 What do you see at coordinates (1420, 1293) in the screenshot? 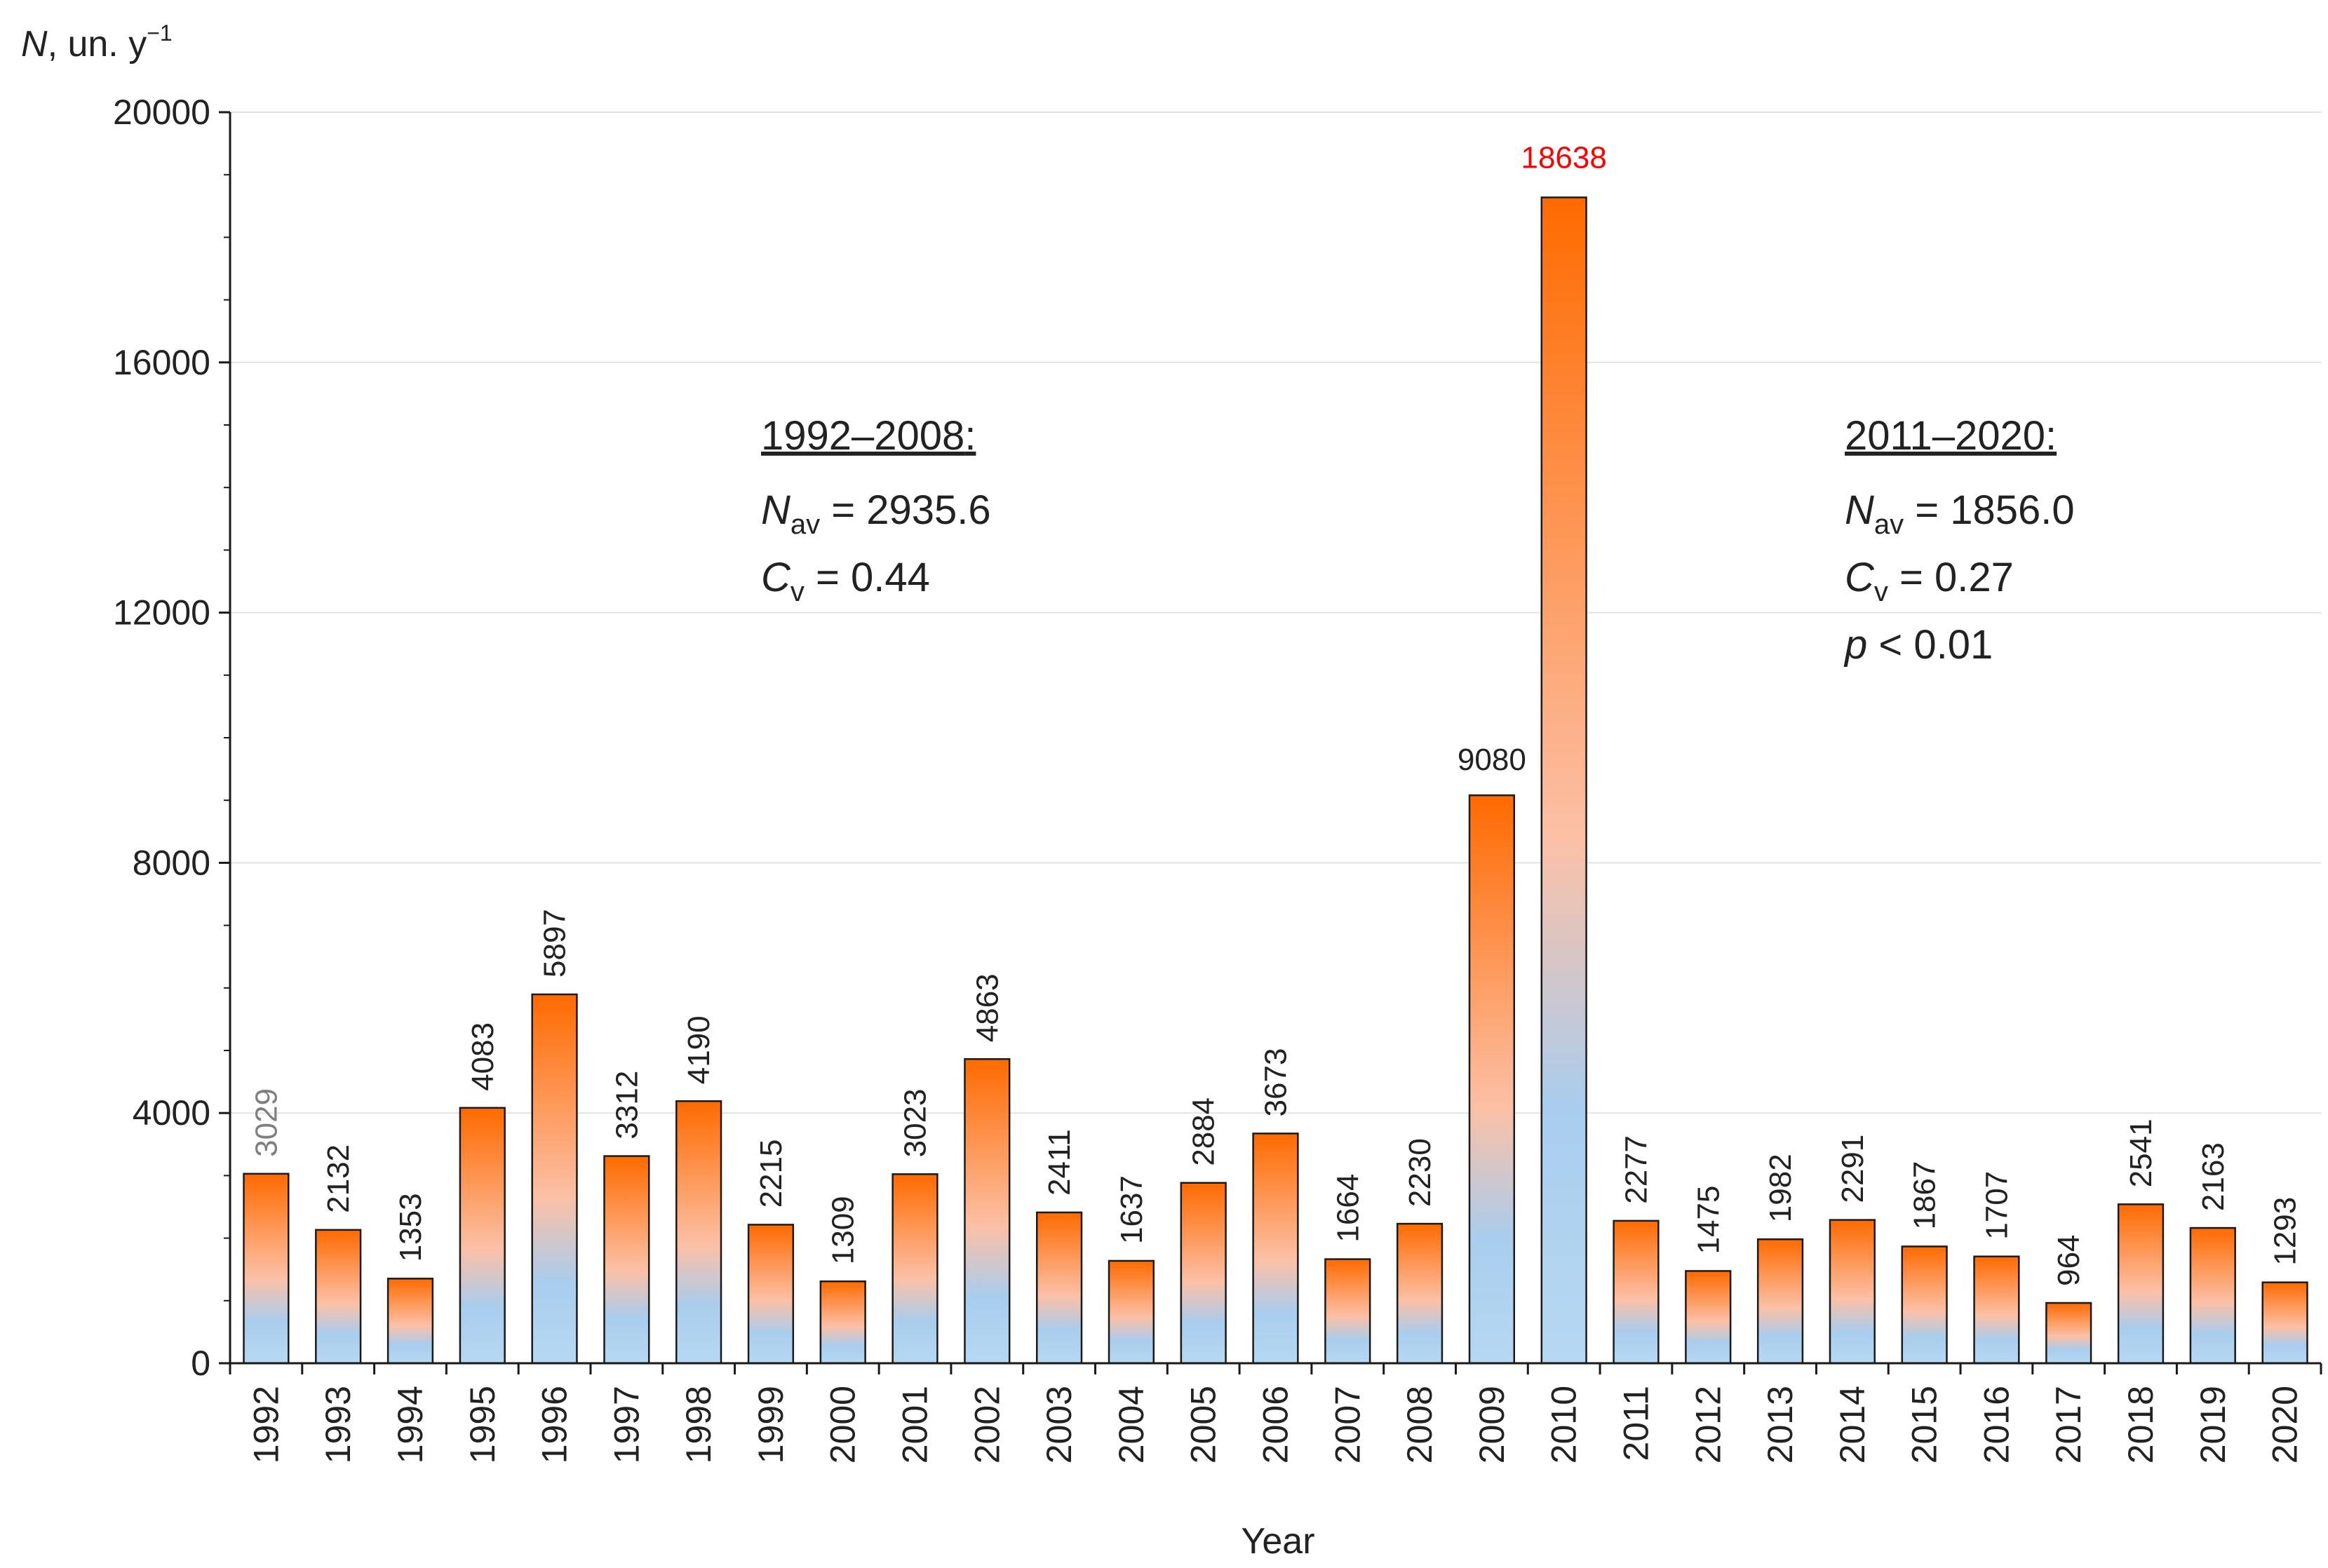
I see `bar-2008` at bounding box center [1420, 1293].